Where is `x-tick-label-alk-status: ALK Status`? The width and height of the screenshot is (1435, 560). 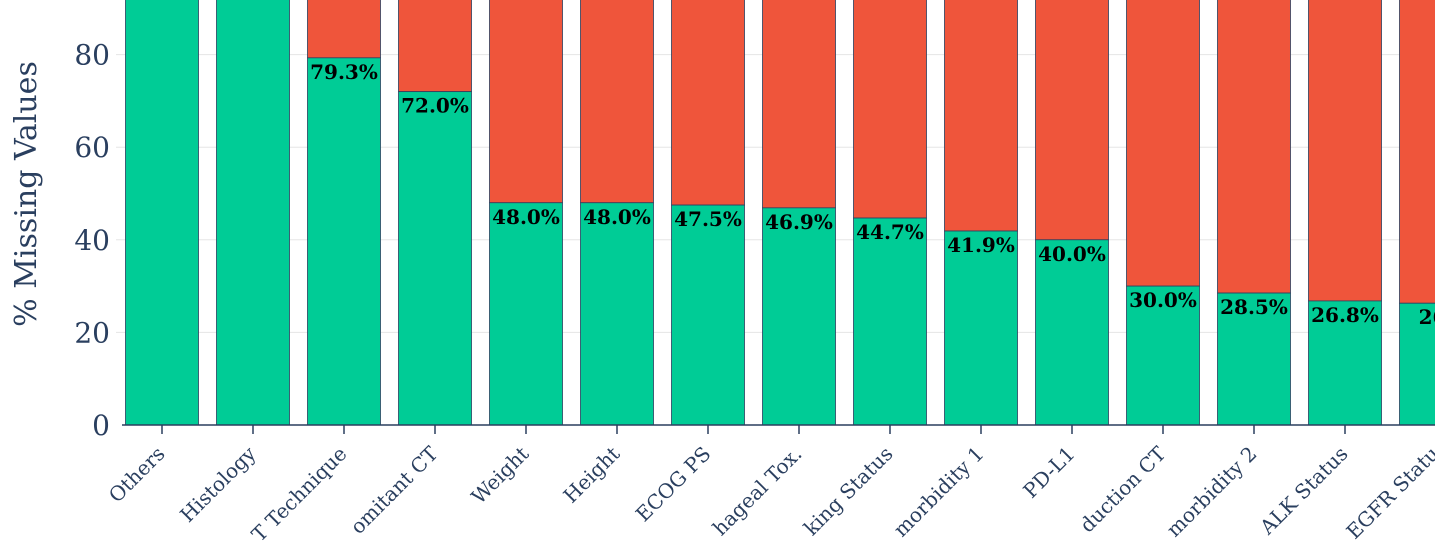 x-tick-label-alk-status: ALK Status is located at coordinates (1303, 491).